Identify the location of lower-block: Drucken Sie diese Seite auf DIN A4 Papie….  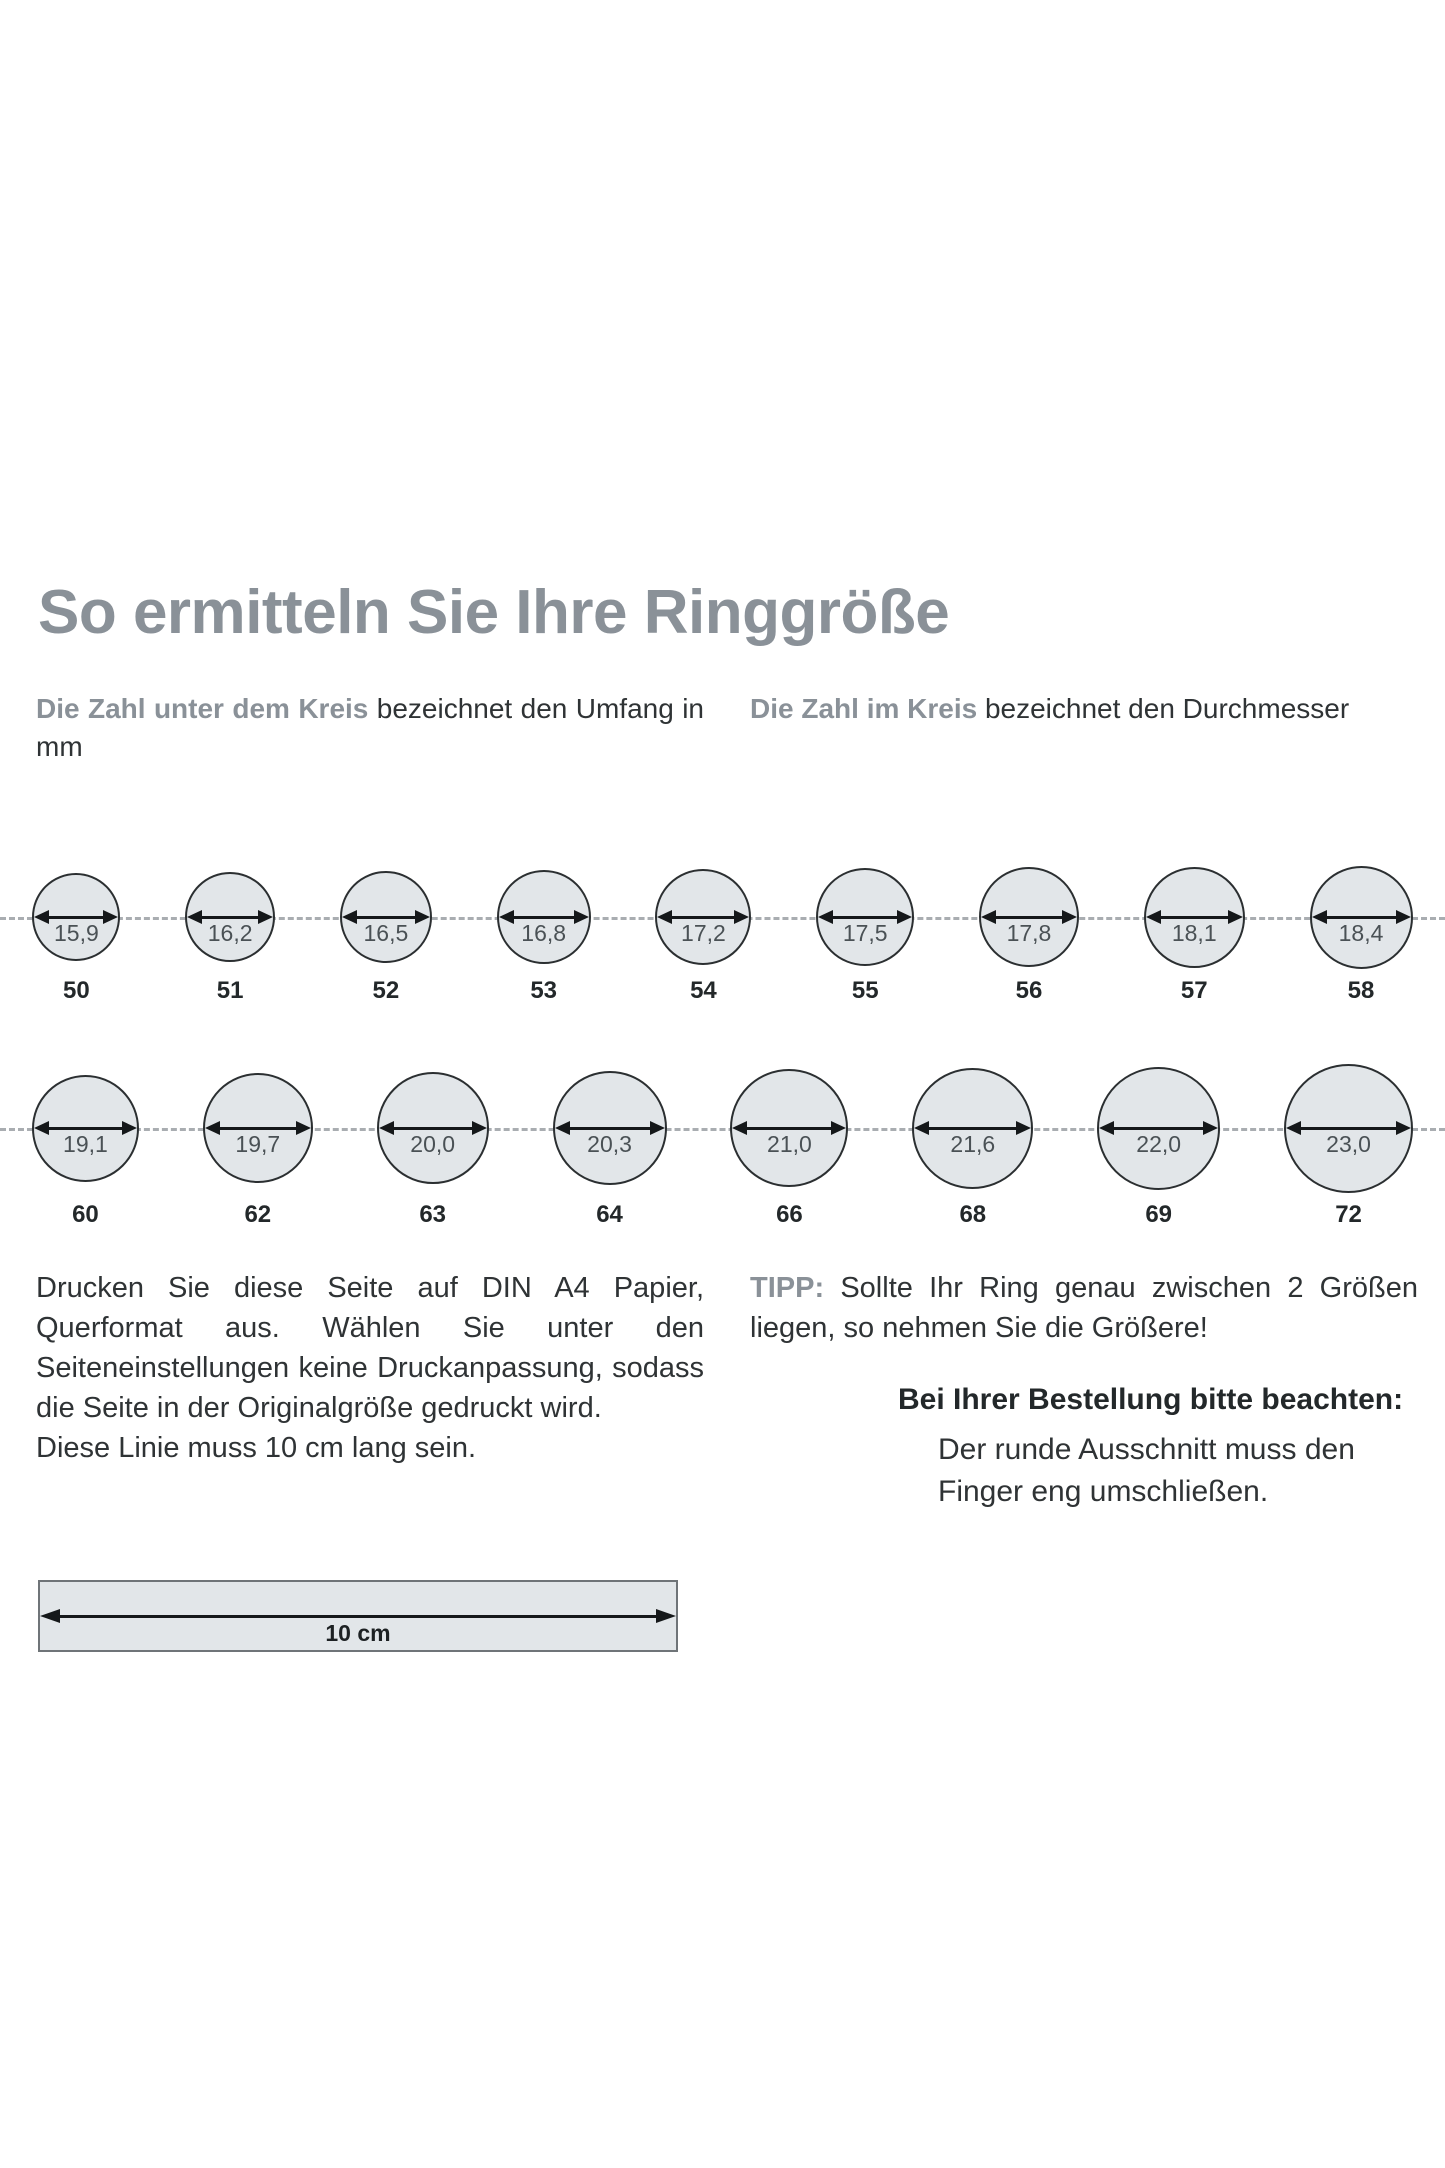
(727, 1390).